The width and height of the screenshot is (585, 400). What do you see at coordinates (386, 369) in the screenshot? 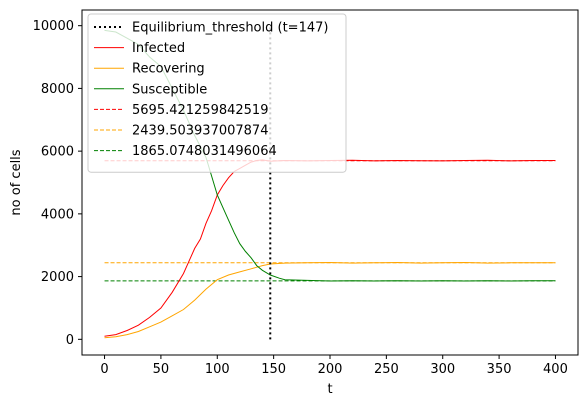
I see `x-tick-label: 250` at bounding box center [386, 369].